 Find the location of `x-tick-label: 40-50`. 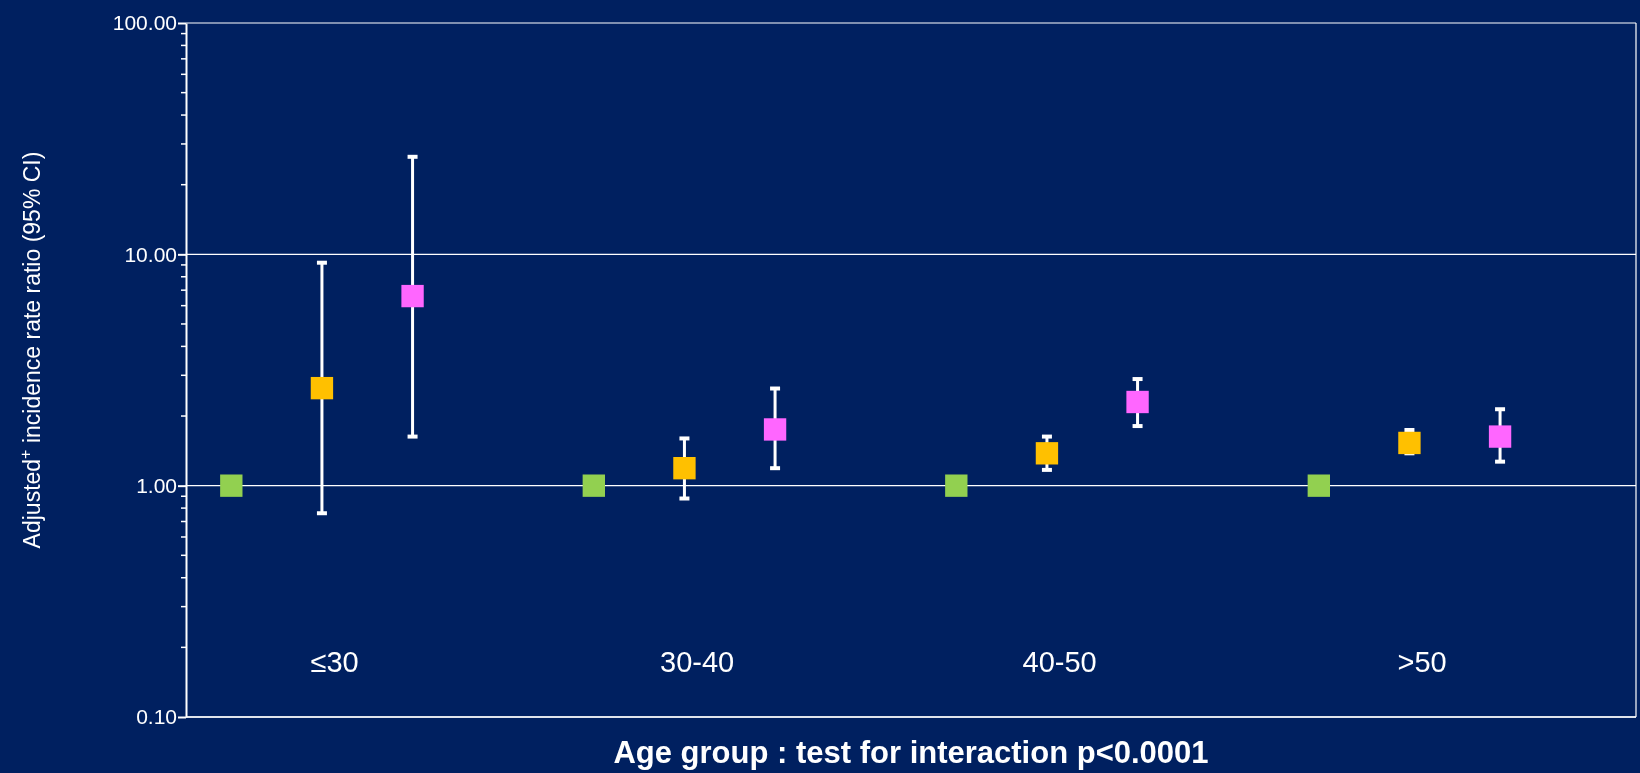

x-tick-label: 40-50 is located at coordinates (1059, 662).